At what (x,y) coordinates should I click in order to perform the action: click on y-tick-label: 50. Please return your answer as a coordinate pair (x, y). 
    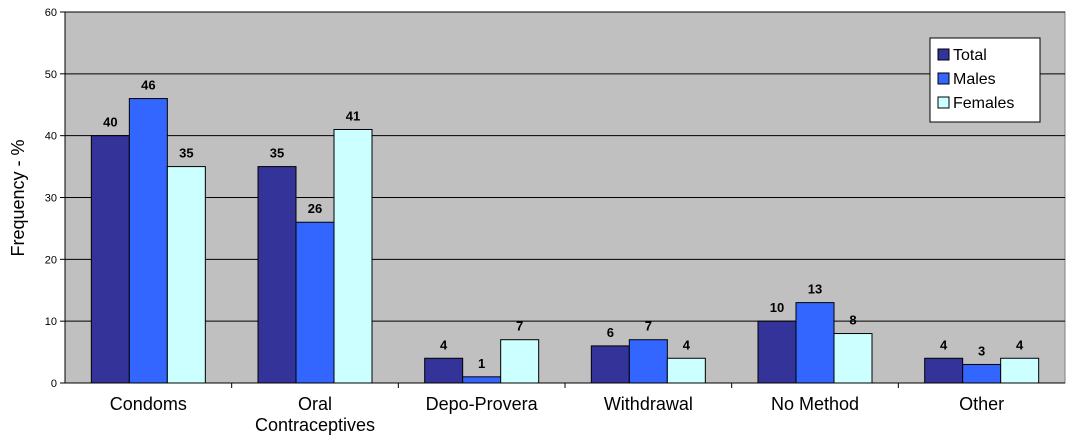
    Looking at the image, I should click on (51, 75).